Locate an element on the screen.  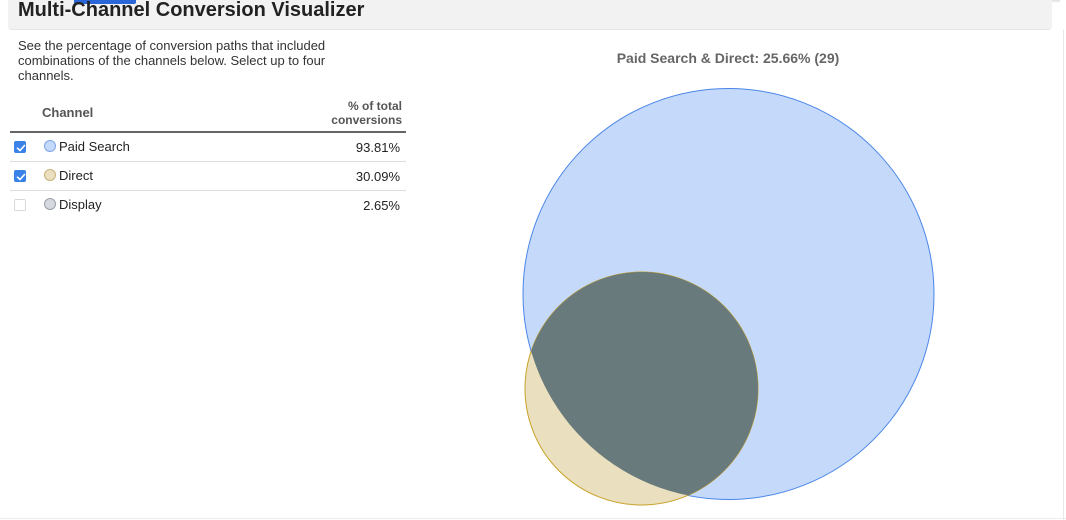
channel-percent: 93.81% is located at coordinates (377, 147).